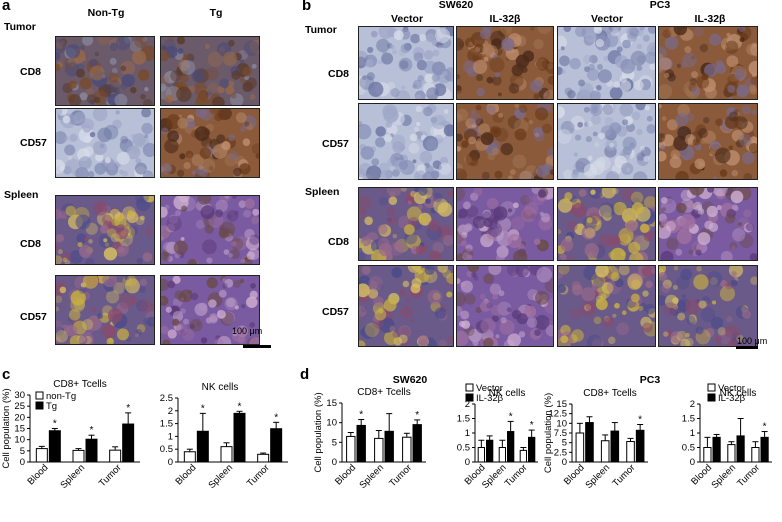  Describe the element at coordinates (560, 433) in the screenshot. I see `y-tick-label: 7.5` at that location.